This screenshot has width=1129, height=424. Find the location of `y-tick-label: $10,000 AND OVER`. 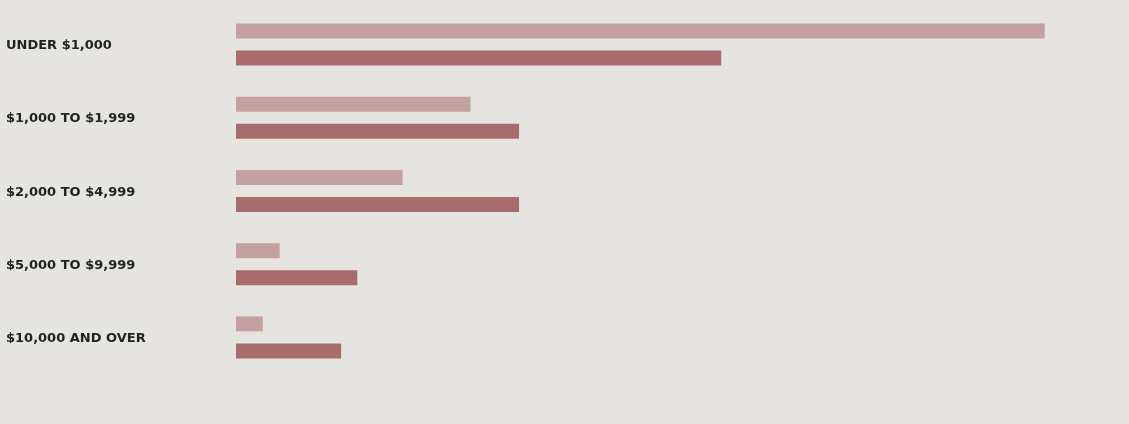

y-tick-label: $10,000 AND OVER is located at coordinates (76, 337).